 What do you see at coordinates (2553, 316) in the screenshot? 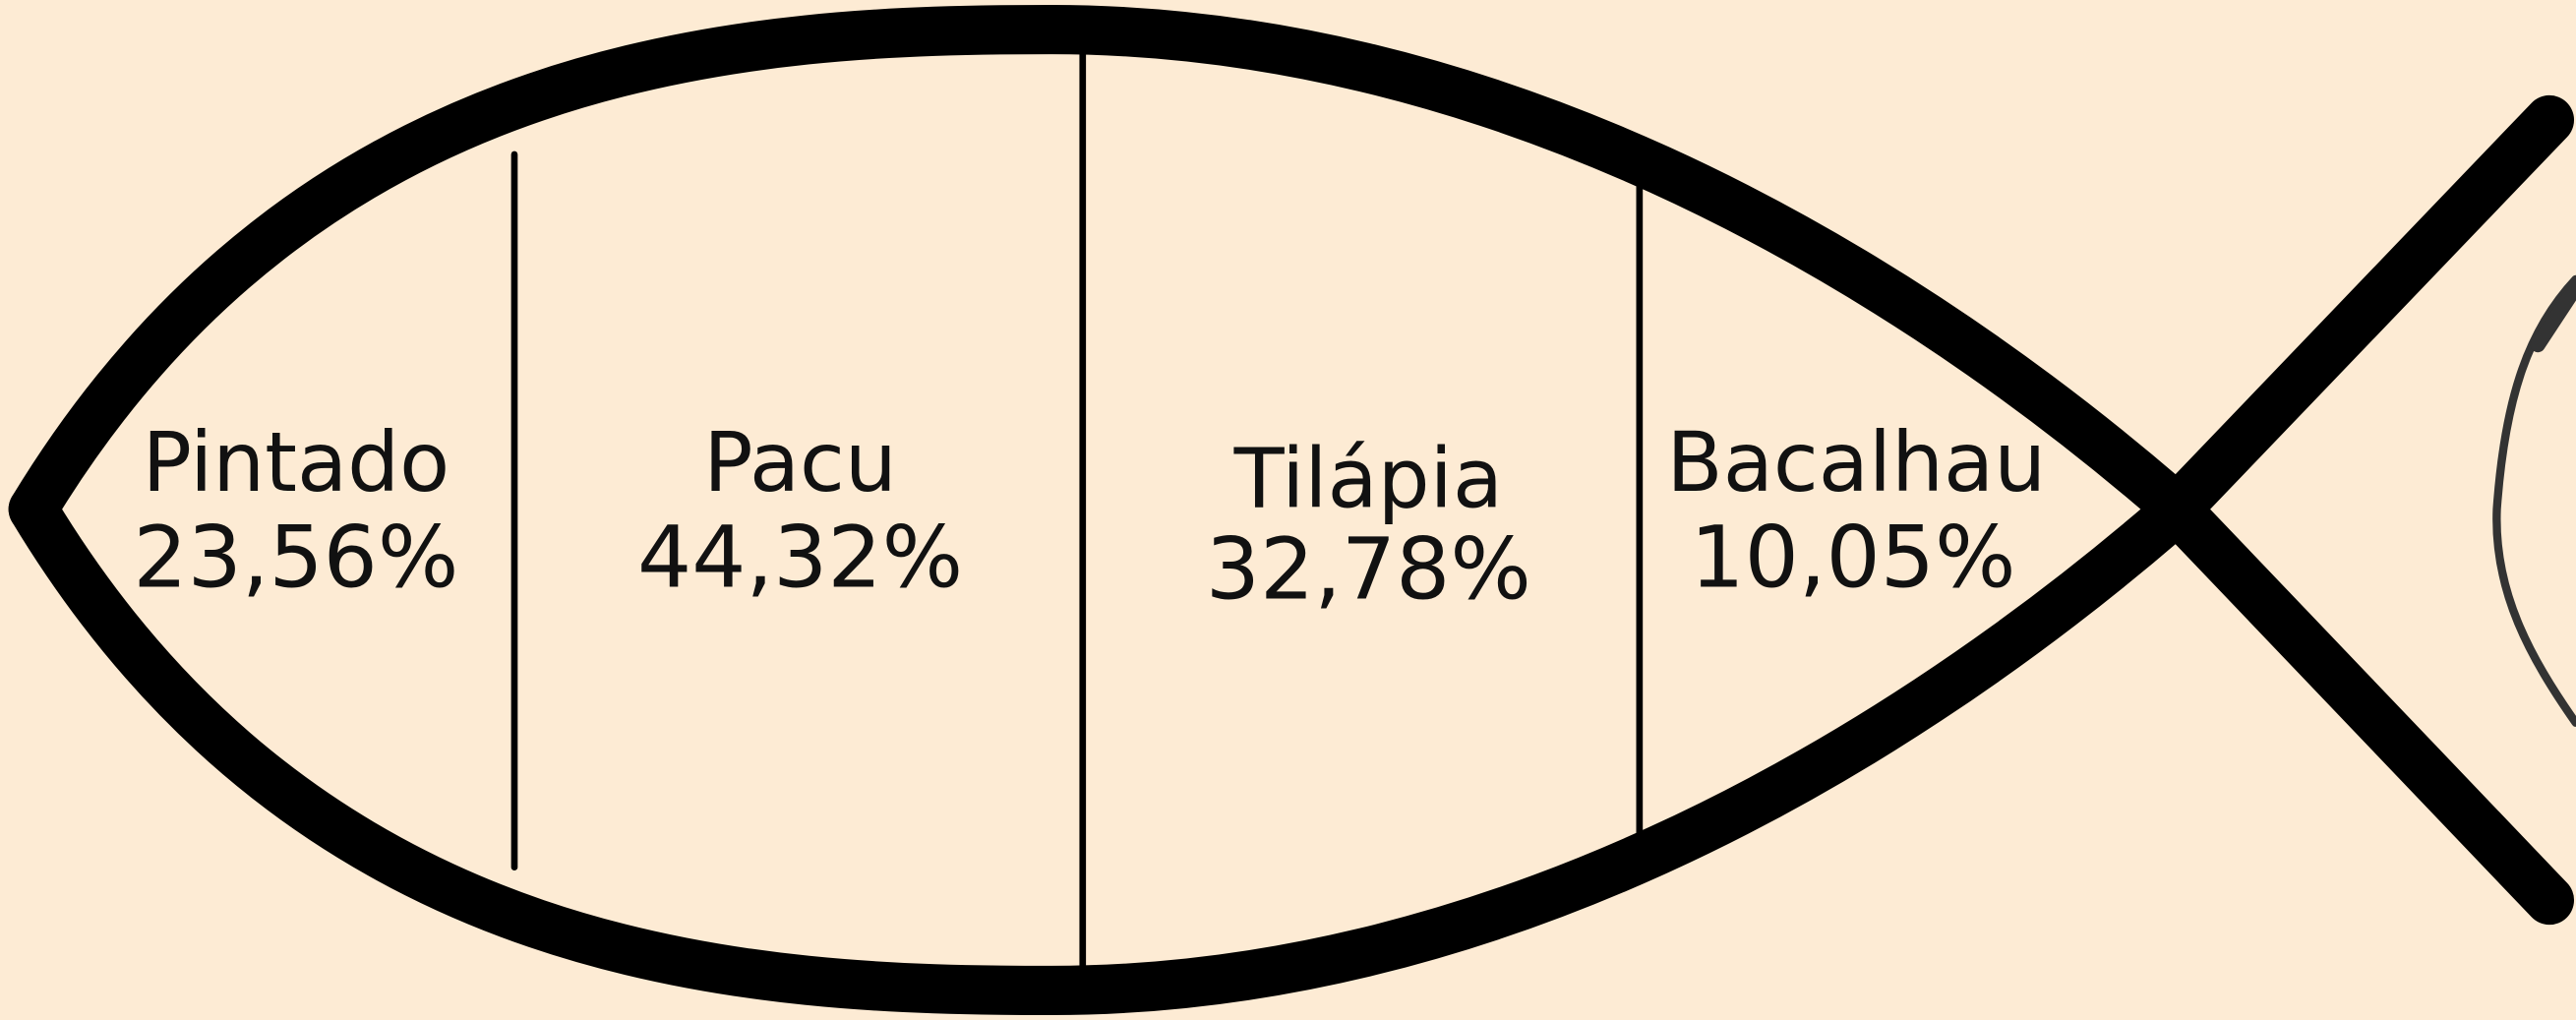
I see `rod-reel` at bounding box center [2553, 316].